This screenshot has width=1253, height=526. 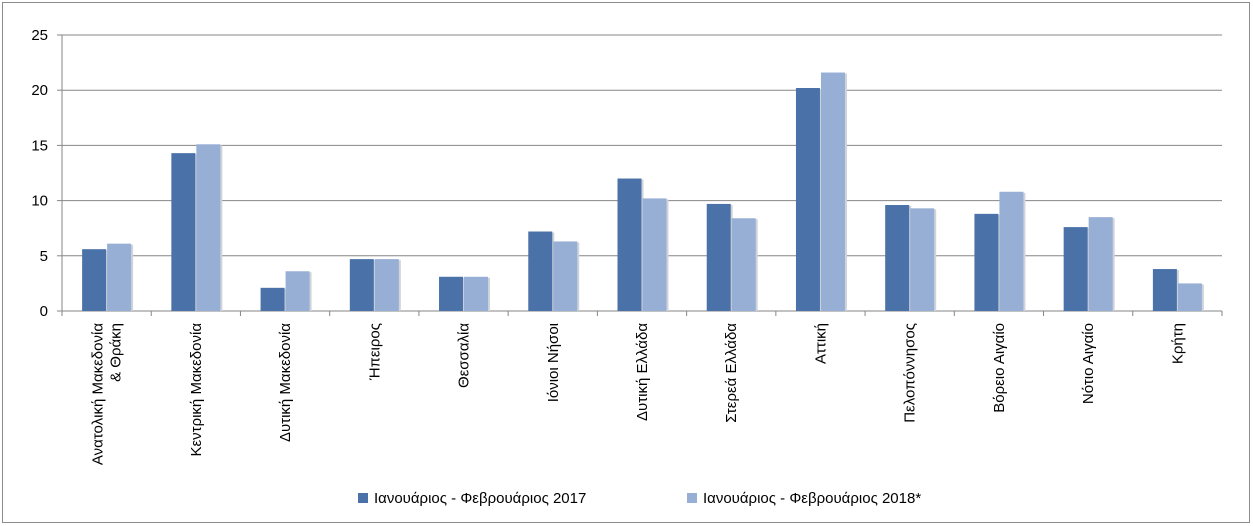 What do you see at coordinates (116, 352) in the screenshot?
I see `category-label: & Θράκη` at bounding box center [116, 352].